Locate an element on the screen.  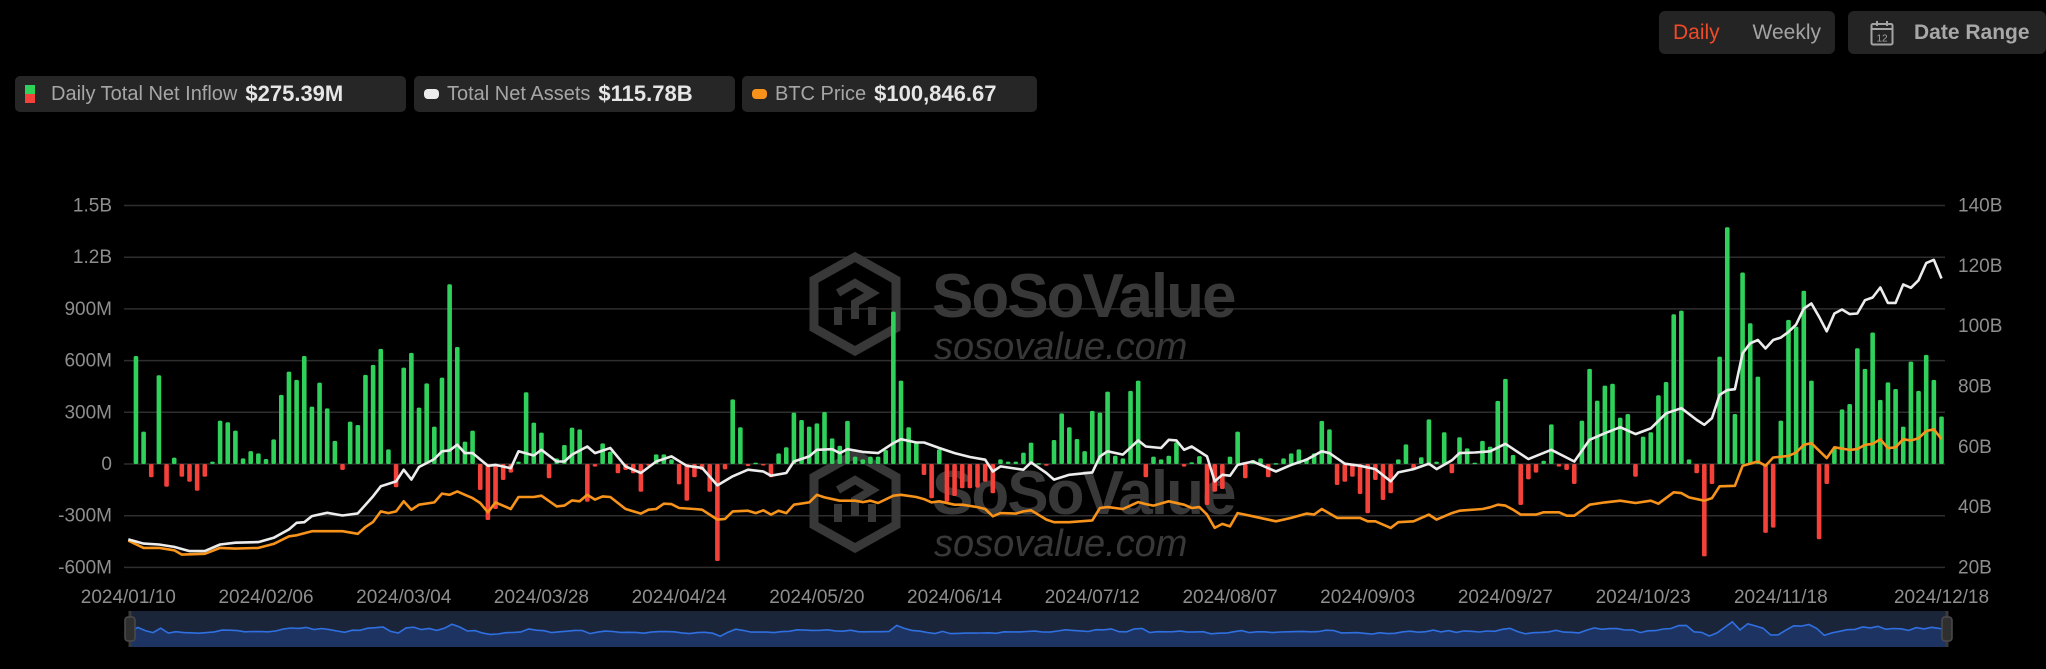
navigator-left-handle is located at coordinates (130, 629).